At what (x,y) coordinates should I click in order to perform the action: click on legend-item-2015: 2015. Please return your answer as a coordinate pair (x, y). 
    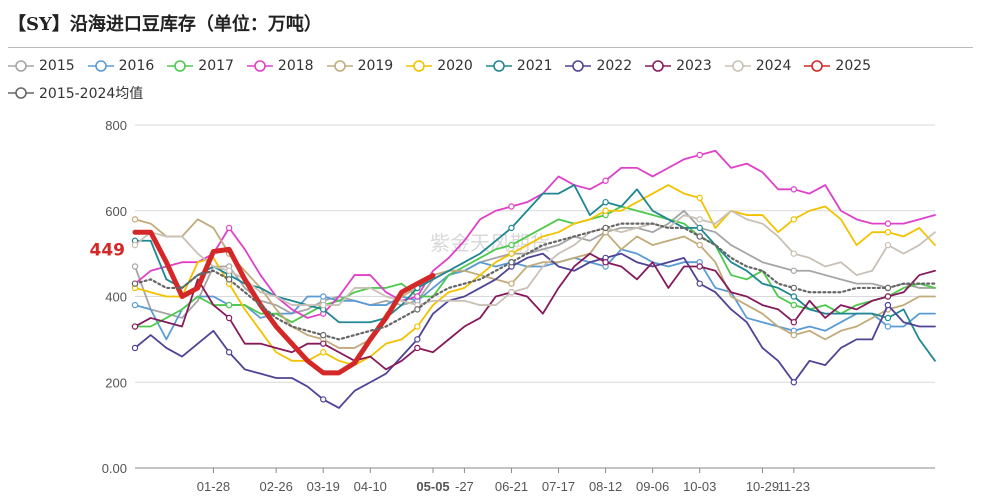
    Looking at the image, I should click on (41, 65).